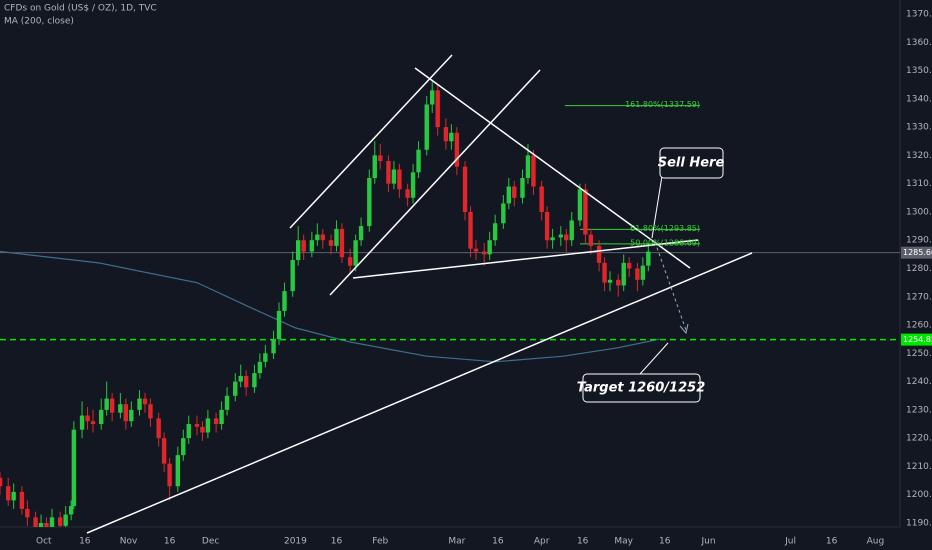  Describe the element at coordinates (919, 212) in the screenshot. I see `y-tick-label: 1300.00` at that location.